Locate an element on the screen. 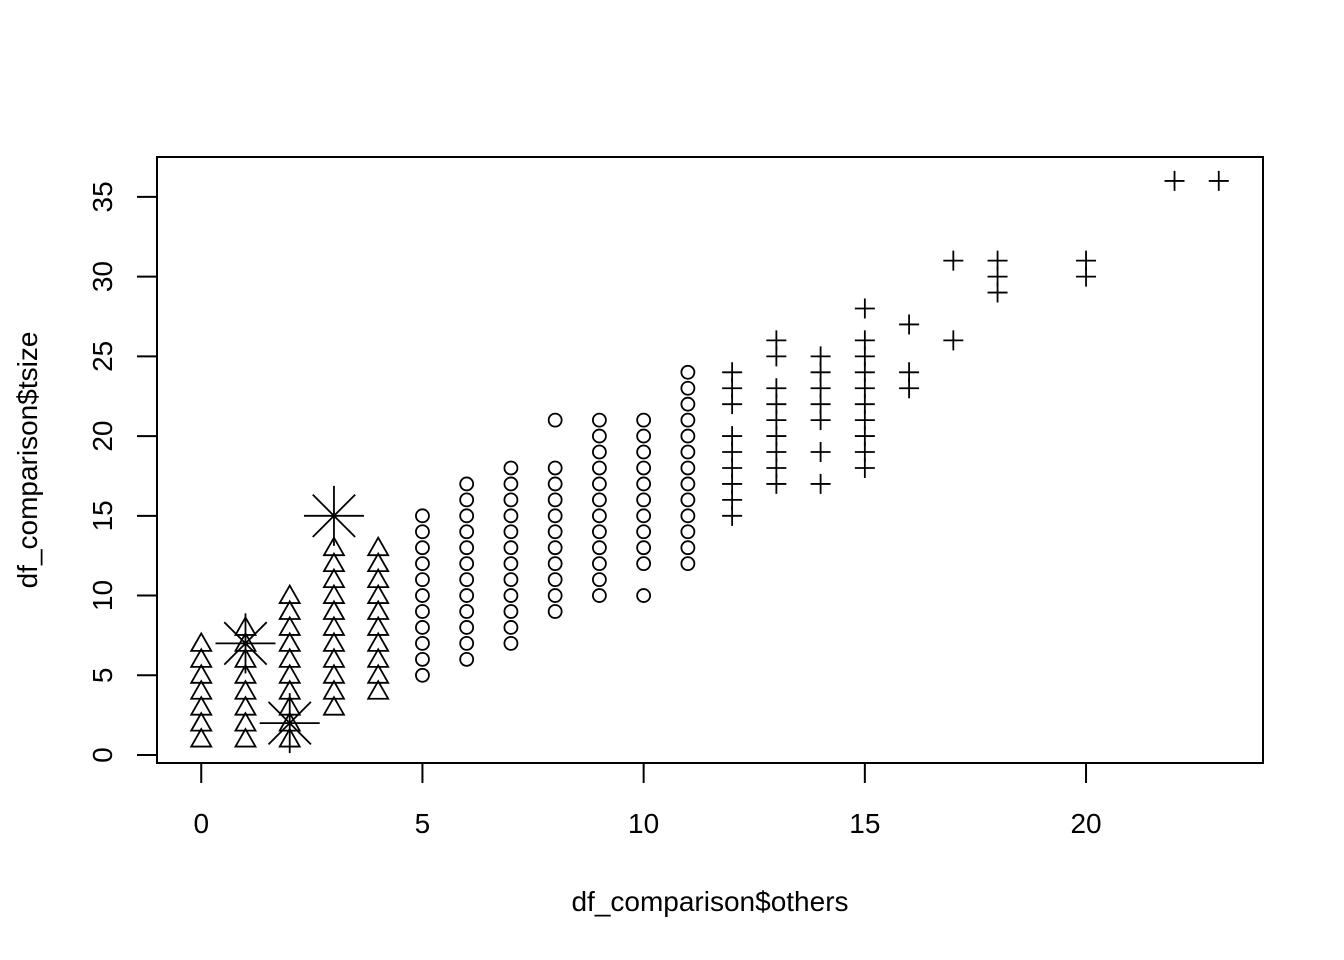 Image resolution: width=1344 pixels, height=960 pixels. x-axis-label: df_comparison$others is located at coordinates (709, 901).